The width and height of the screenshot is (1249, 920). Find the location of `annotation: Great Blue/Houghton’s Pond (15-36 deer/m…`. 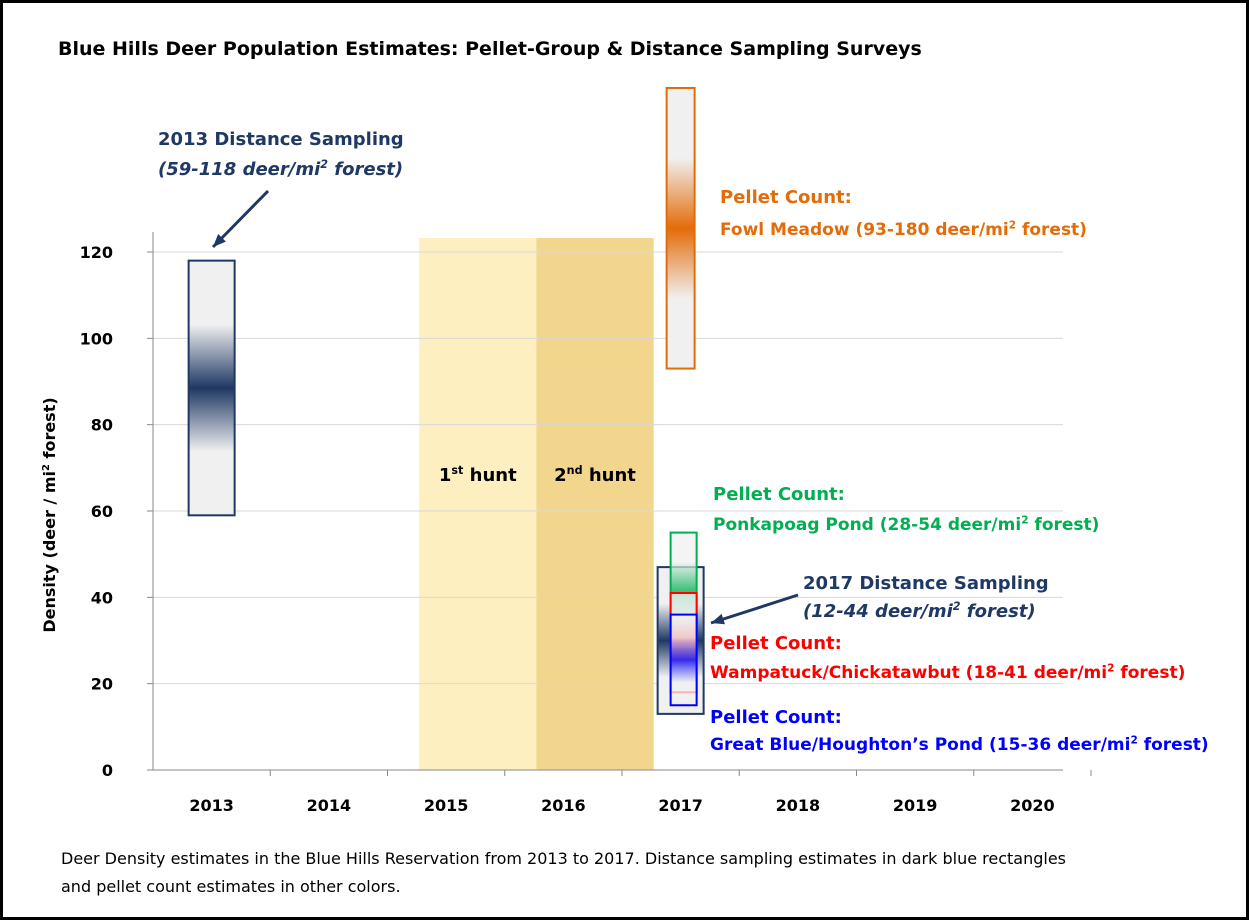

annotation: Great Blue/Houghton’s Pond (15-36 deer/m… is located at coordinates (959, 745).